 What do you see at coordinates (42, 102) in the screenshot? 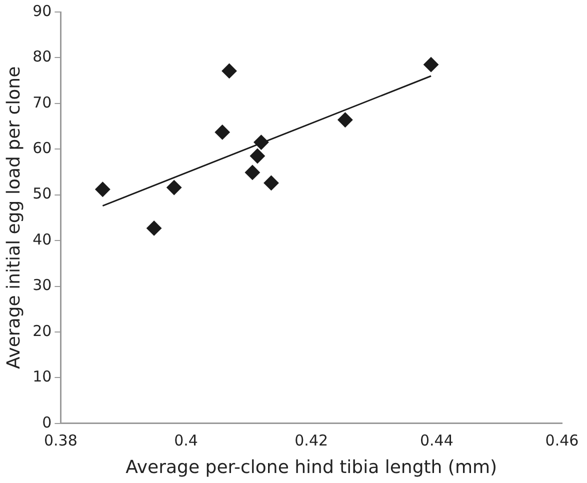
I see `y-tick-label: 70` at bounding box center [42, 102].